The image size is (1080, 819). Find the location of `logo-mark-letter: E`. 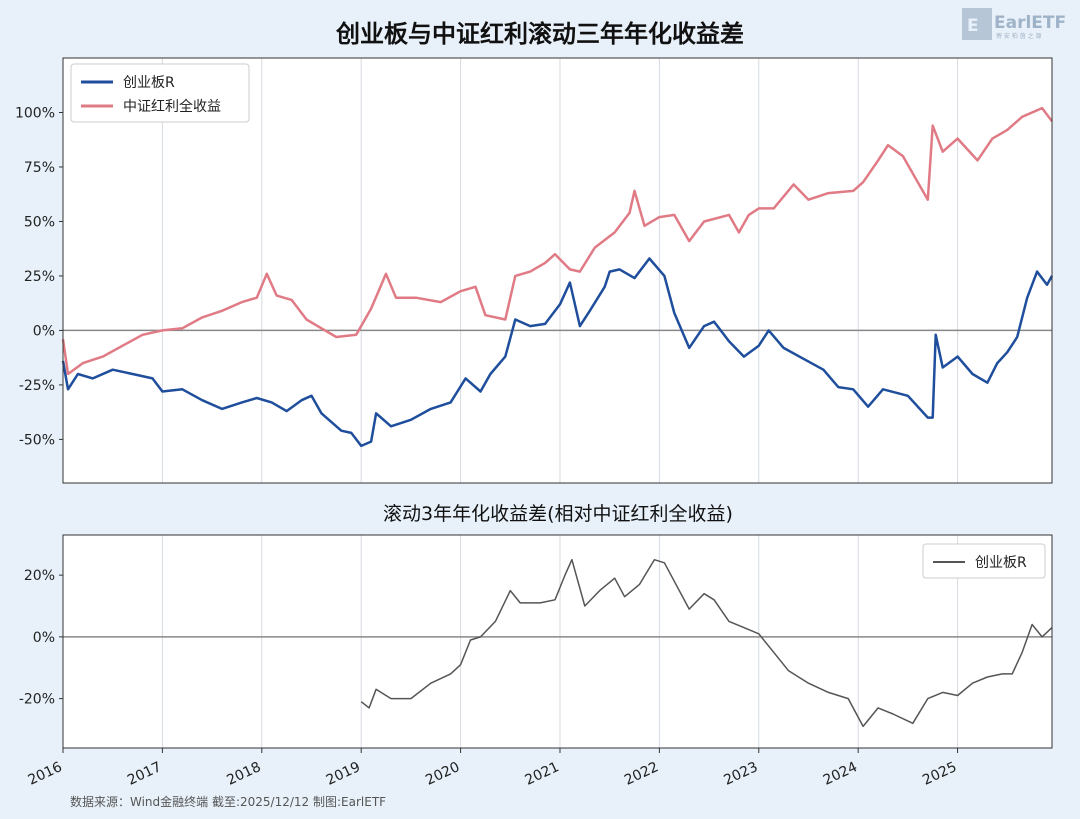

logo-mark-letter: E is located at coordinates (973, 26).